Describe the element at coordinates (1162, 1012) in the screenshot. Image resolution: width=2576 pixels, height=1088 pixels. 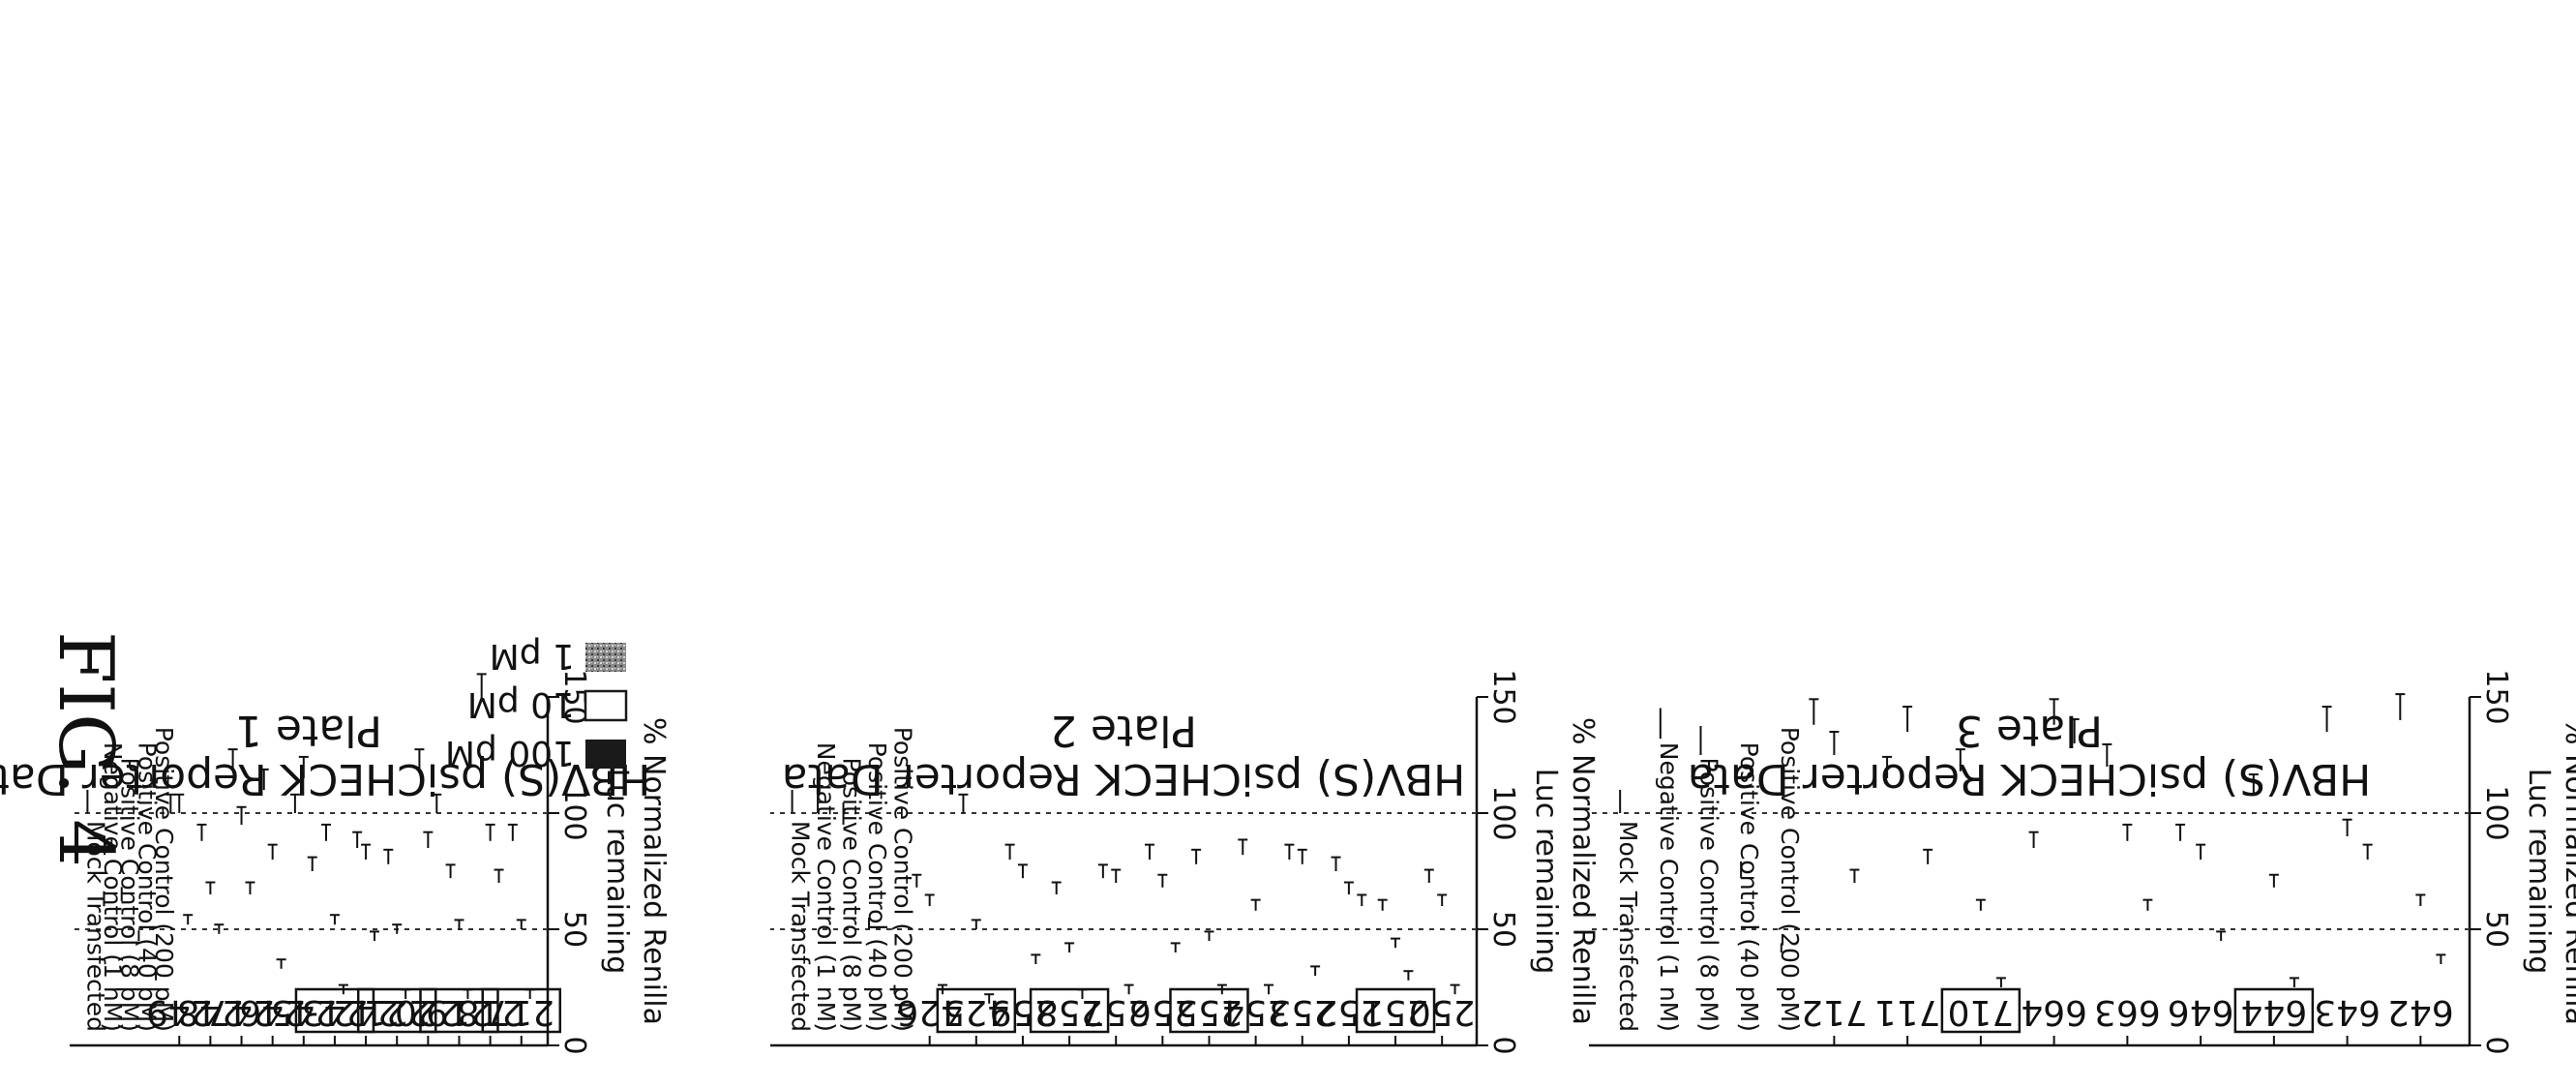
I see `category-label-256: 256` at that location.